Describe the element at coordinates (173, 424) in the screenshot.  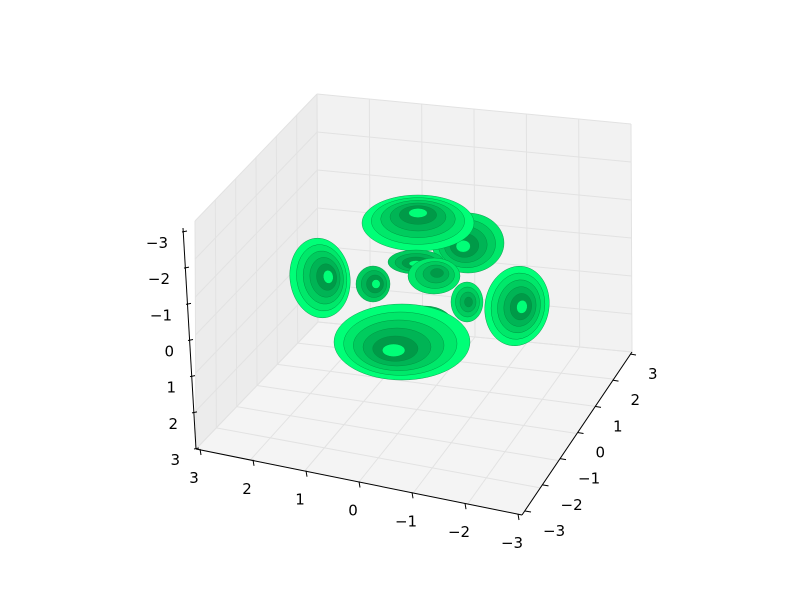
I see `z-tick-label: 2` at that location.